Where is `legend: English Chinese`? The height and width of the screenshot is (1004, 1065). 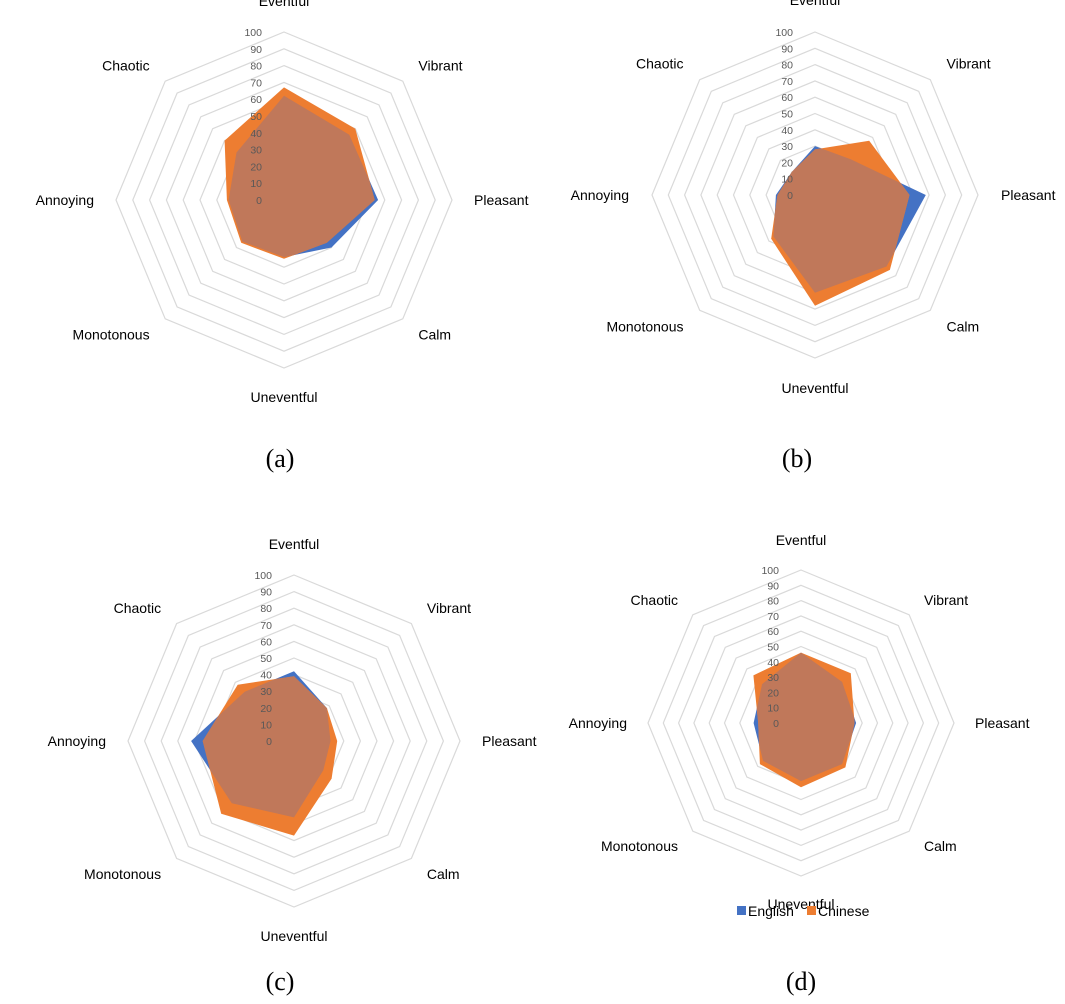
legend: English Chinese is located at coordinates (803, 911).